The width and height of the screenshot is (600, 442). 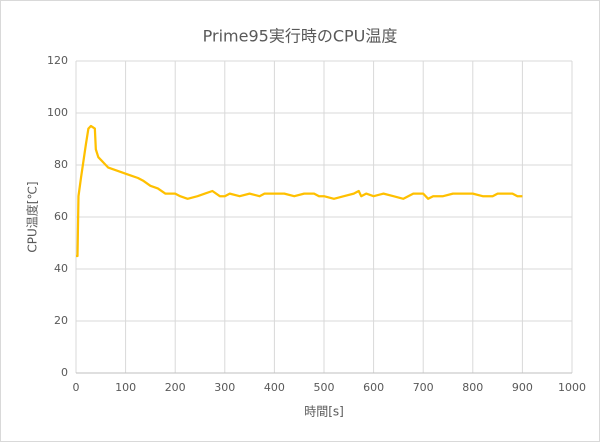 I want to click on y-axis-title: CPU温度[℃], so click(x=32, y=216).